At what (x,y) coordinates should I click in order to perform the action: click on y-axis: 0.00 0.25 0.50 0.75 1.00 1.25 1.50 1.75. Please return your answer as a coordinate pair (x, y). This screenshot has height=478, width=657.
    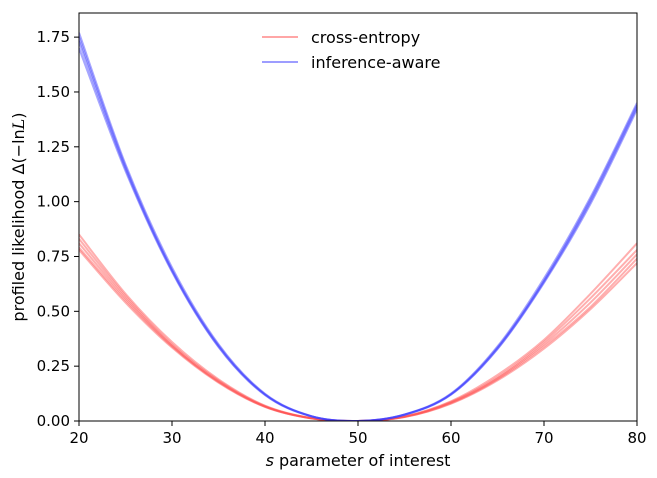
    Looking at the image, I should click on (58, 229).